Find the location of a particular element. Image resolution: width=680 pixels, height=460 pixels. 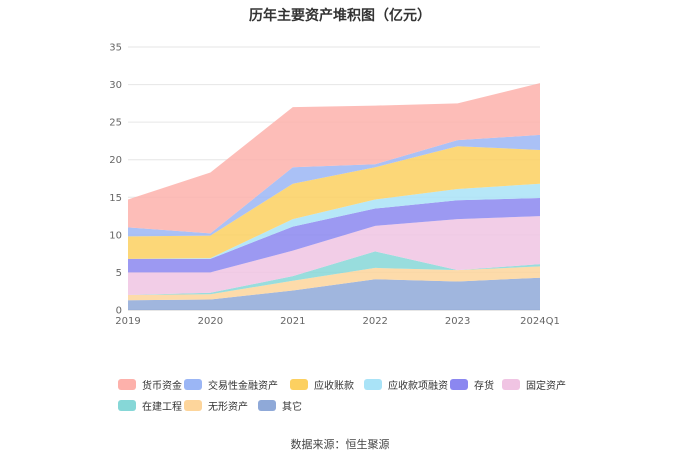

legend-label: 固定资产 is located at coordinates (546, 386).